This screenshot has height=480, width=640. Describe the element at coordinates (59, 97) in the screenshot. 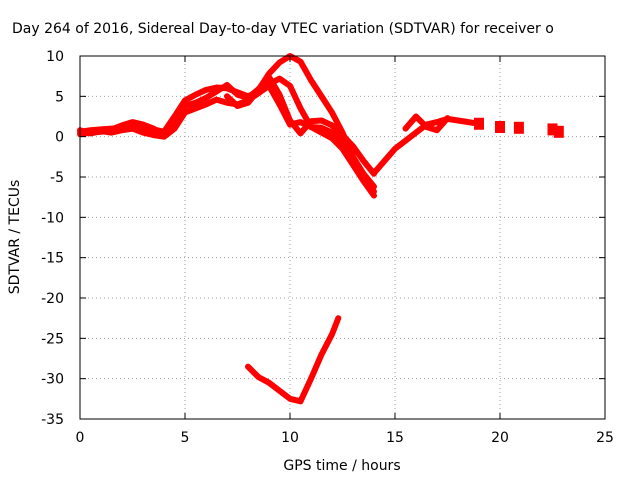

I see `y-tick-label: 5` at that location.